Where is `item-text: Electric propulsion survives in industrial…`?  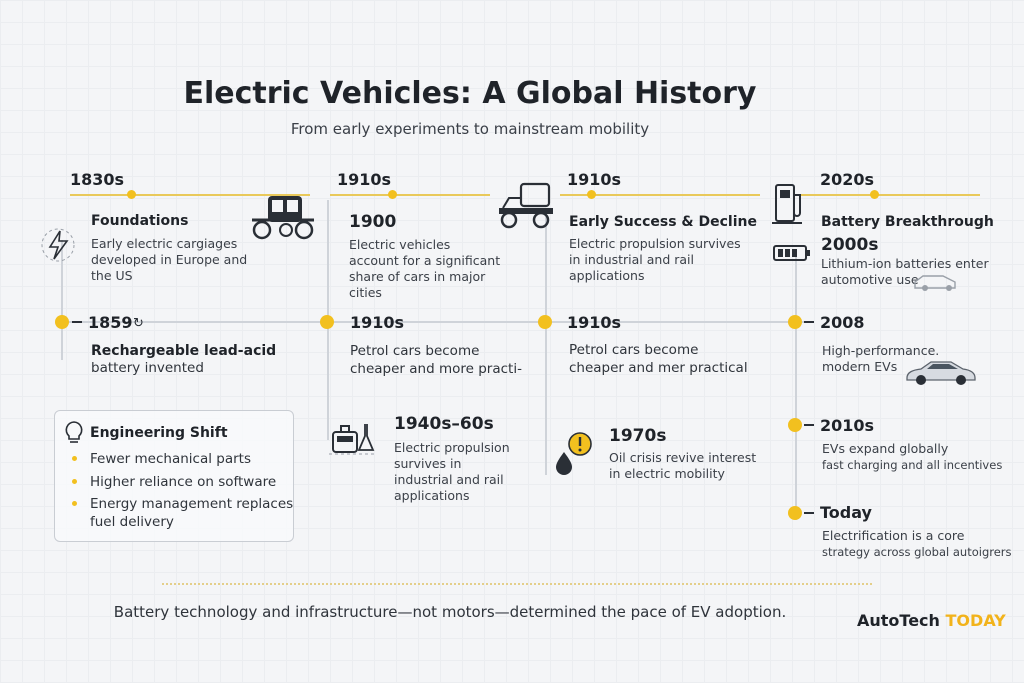 item-text: Electric propulsion survives in industrial… is located at coordinates (452, 471).